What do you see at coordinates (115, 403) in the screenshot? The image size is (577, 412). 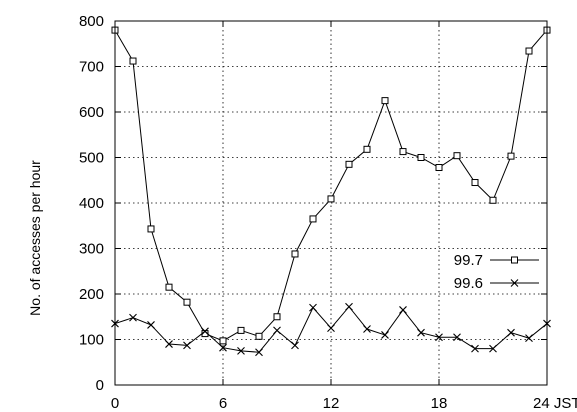 I see `x-tick-label: 0` at bounding box center [115, 403].